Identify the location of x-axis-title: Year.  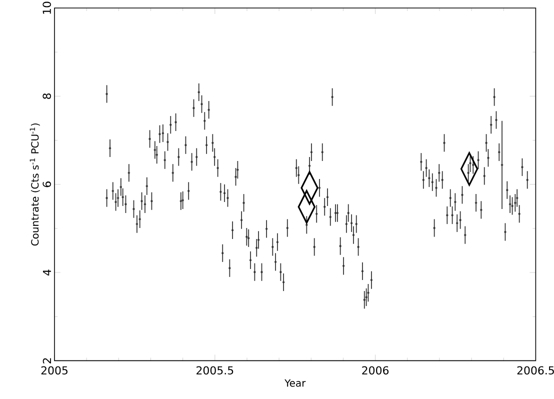
(295, 383).